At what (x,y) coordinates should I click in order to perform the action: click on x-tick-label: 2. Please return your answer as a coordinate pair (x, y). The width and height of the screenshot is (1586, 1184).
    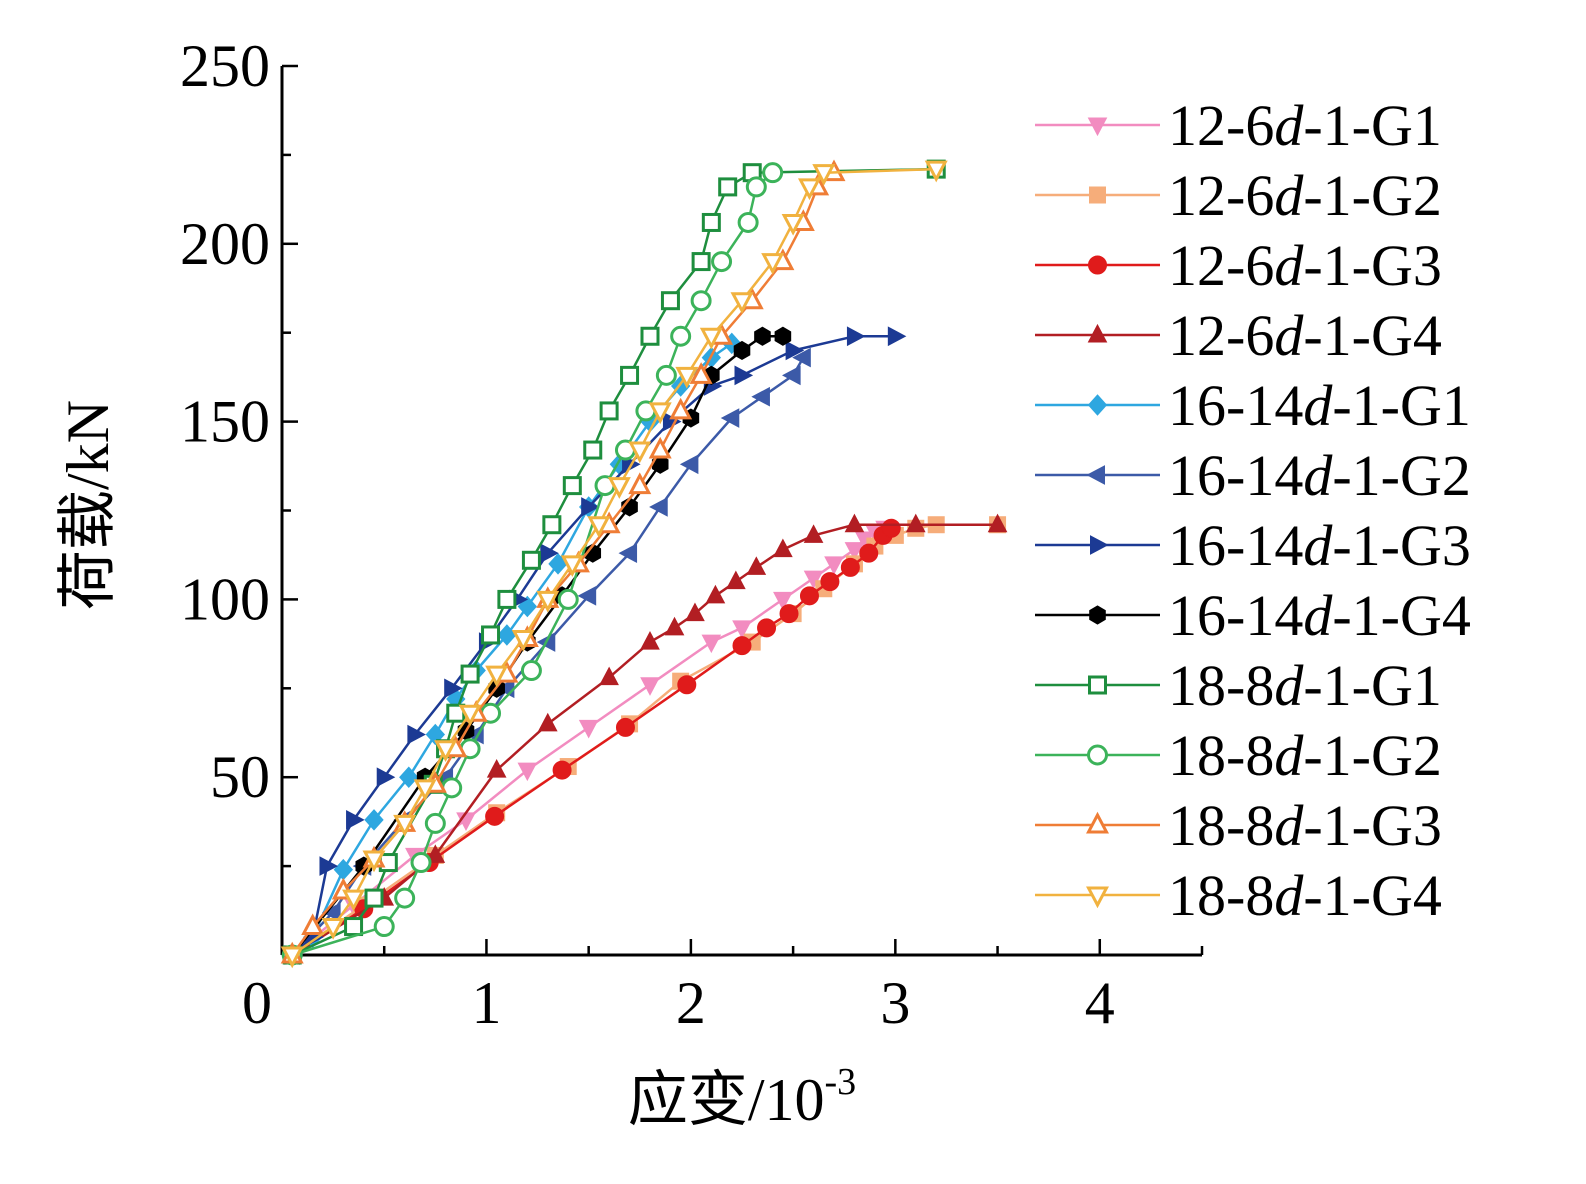
    Looking at the image, I should click on (691, 1003).